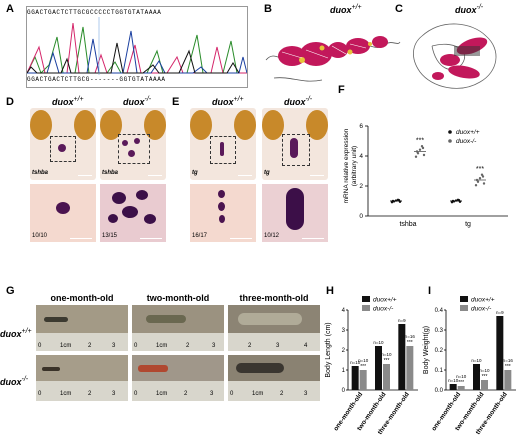 This screenshot has height=435, width=520. Describe the element at coordinates (133, 144) in the screenshot. I see `tshba-mut-head-image: tshba` at that location.